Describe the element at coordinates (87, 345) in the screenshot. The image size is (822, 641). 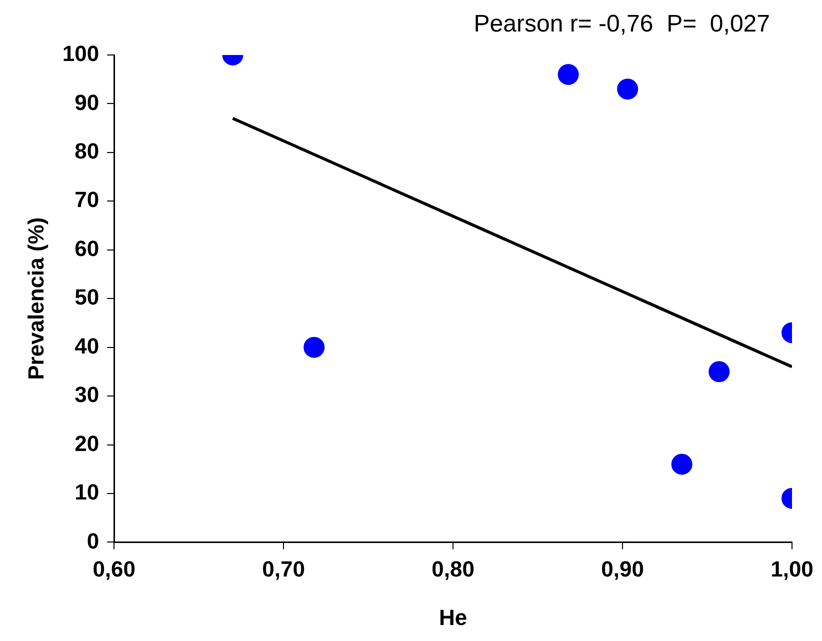
I see `y-tick-label: 40` at that location.